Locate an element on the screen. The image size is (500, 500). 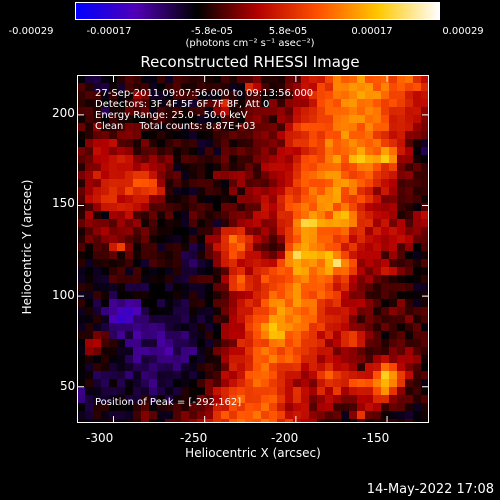
colorbar-tick-label: 5.8e-05 is located at coordinates (288, 31).